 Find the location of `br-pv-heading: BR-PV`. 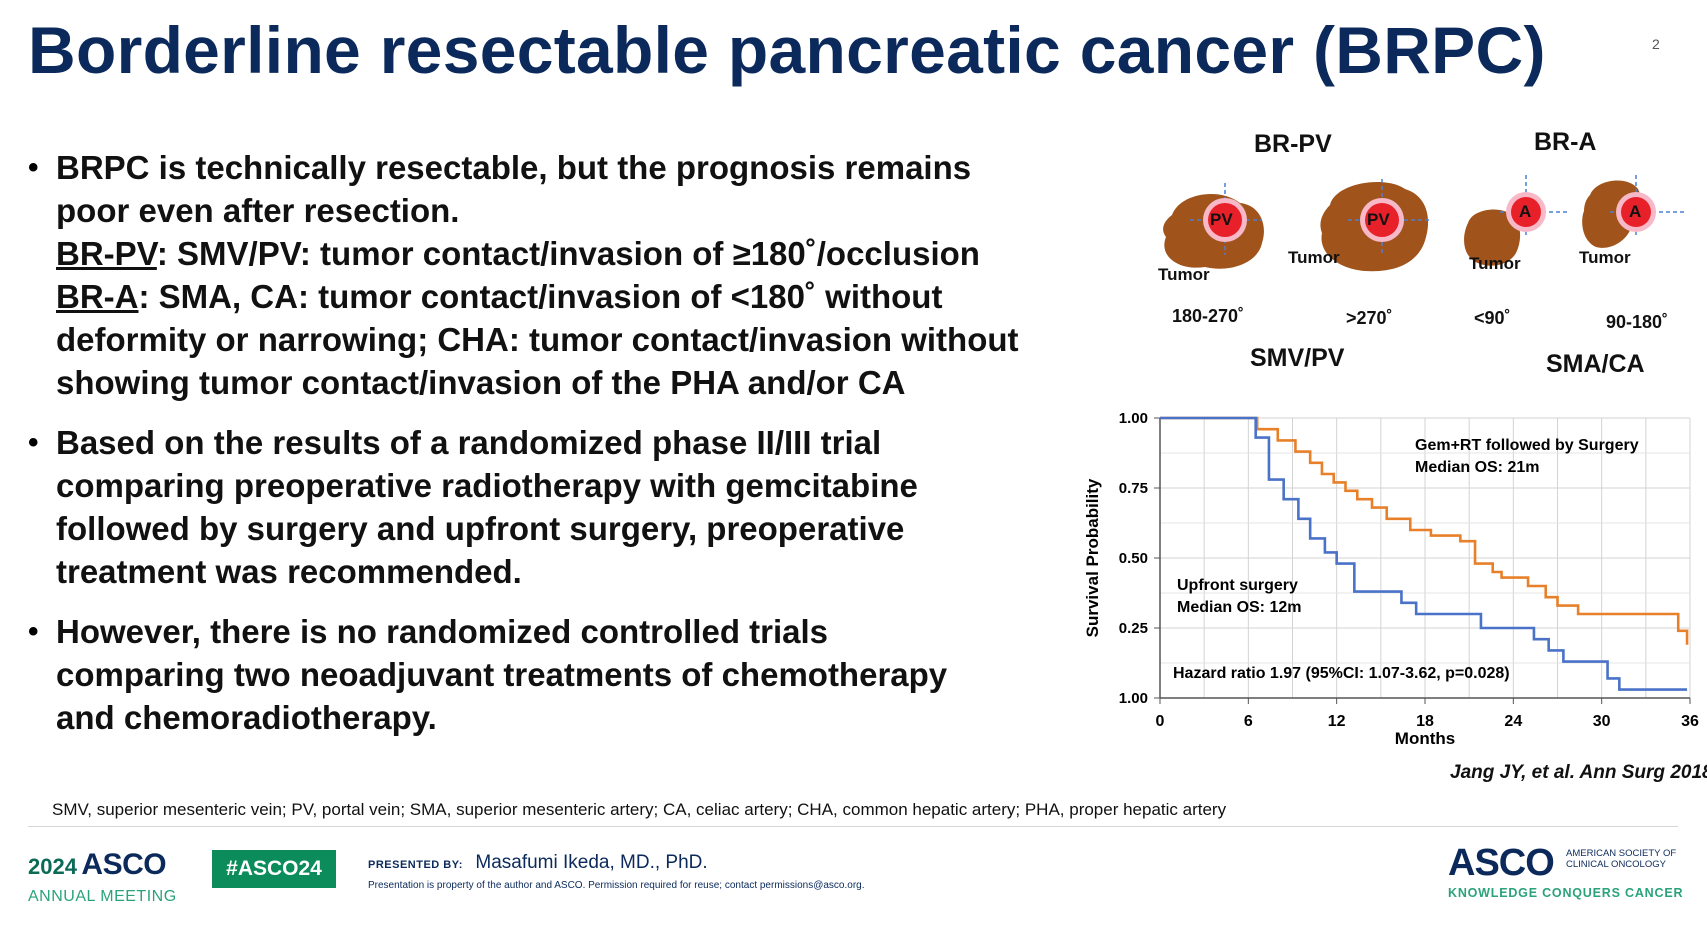

br-pv-heading: BR-PV is located at coordinates (1293, 144).